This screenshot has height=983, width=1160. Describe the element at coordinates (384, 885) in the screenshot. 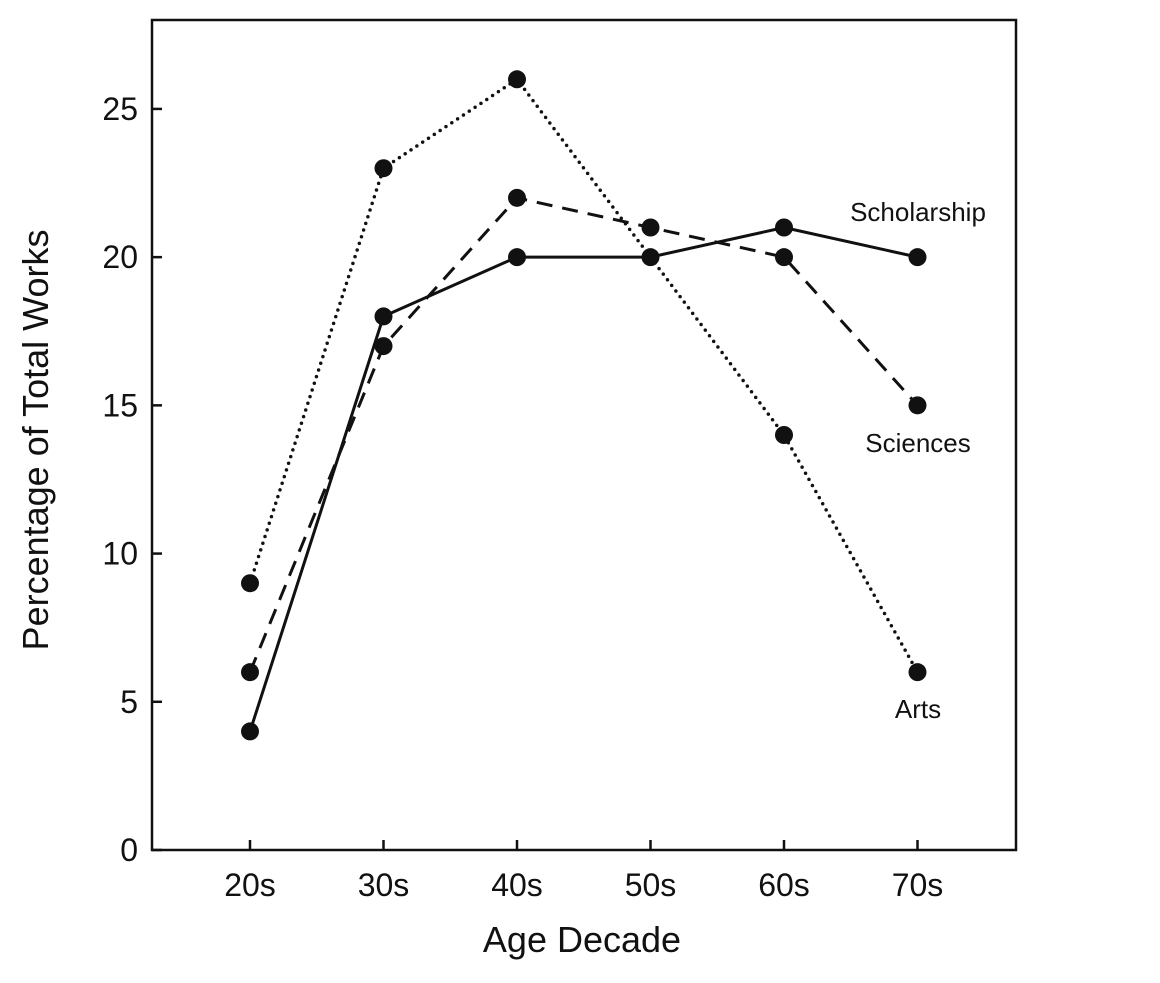

I see `x-tick-label: 30s` at that location.